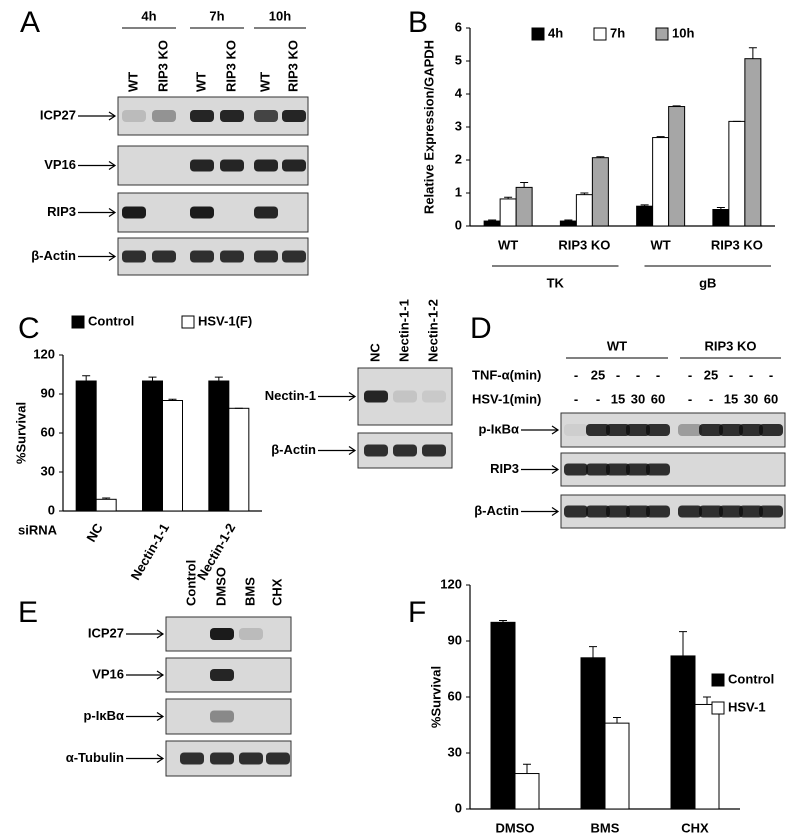 The image size is (798, 840). Describe the element at coordinates (598, 374) in the screenshot. I see `treatment-value: 25` at that location.